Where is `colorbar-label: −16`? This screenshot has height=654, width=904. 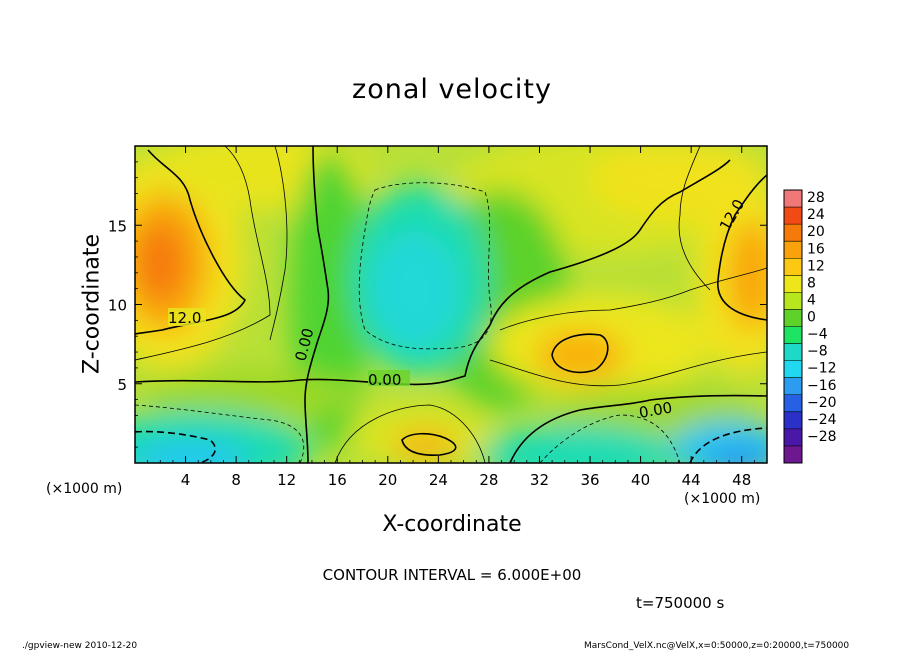 colorbar-label: −16 is located at coordinates (822, 386).